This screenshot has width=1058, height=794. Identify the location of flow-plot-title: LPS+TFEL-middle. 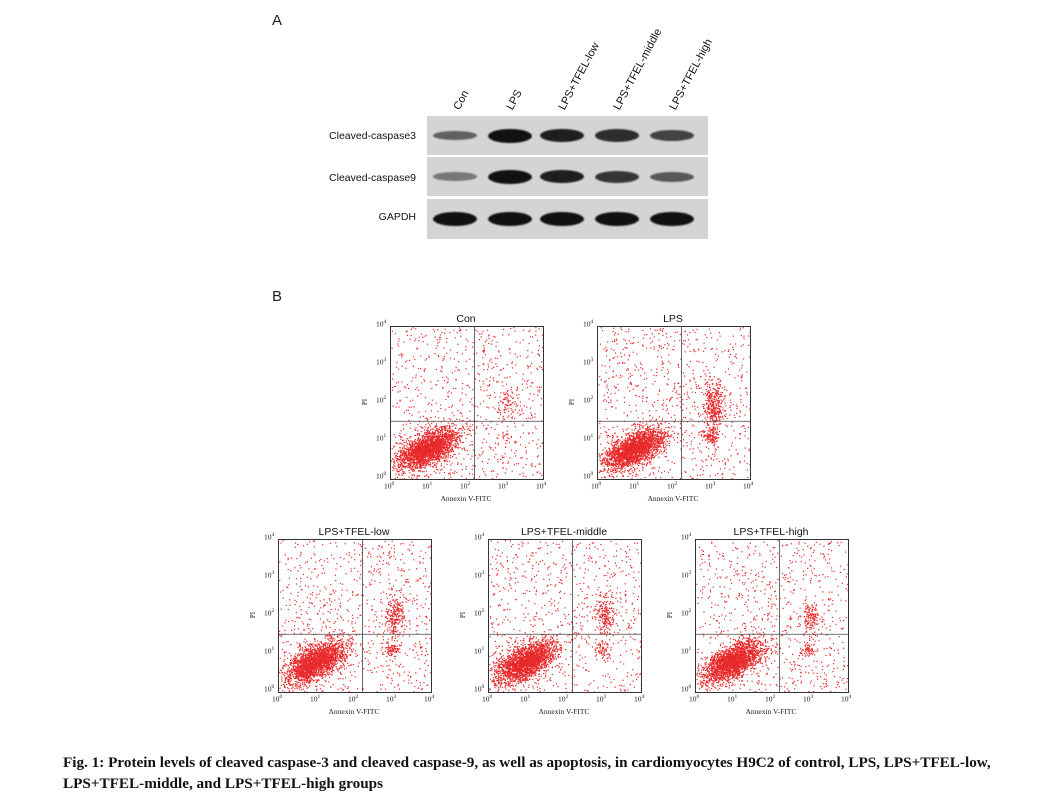
(564, 532).